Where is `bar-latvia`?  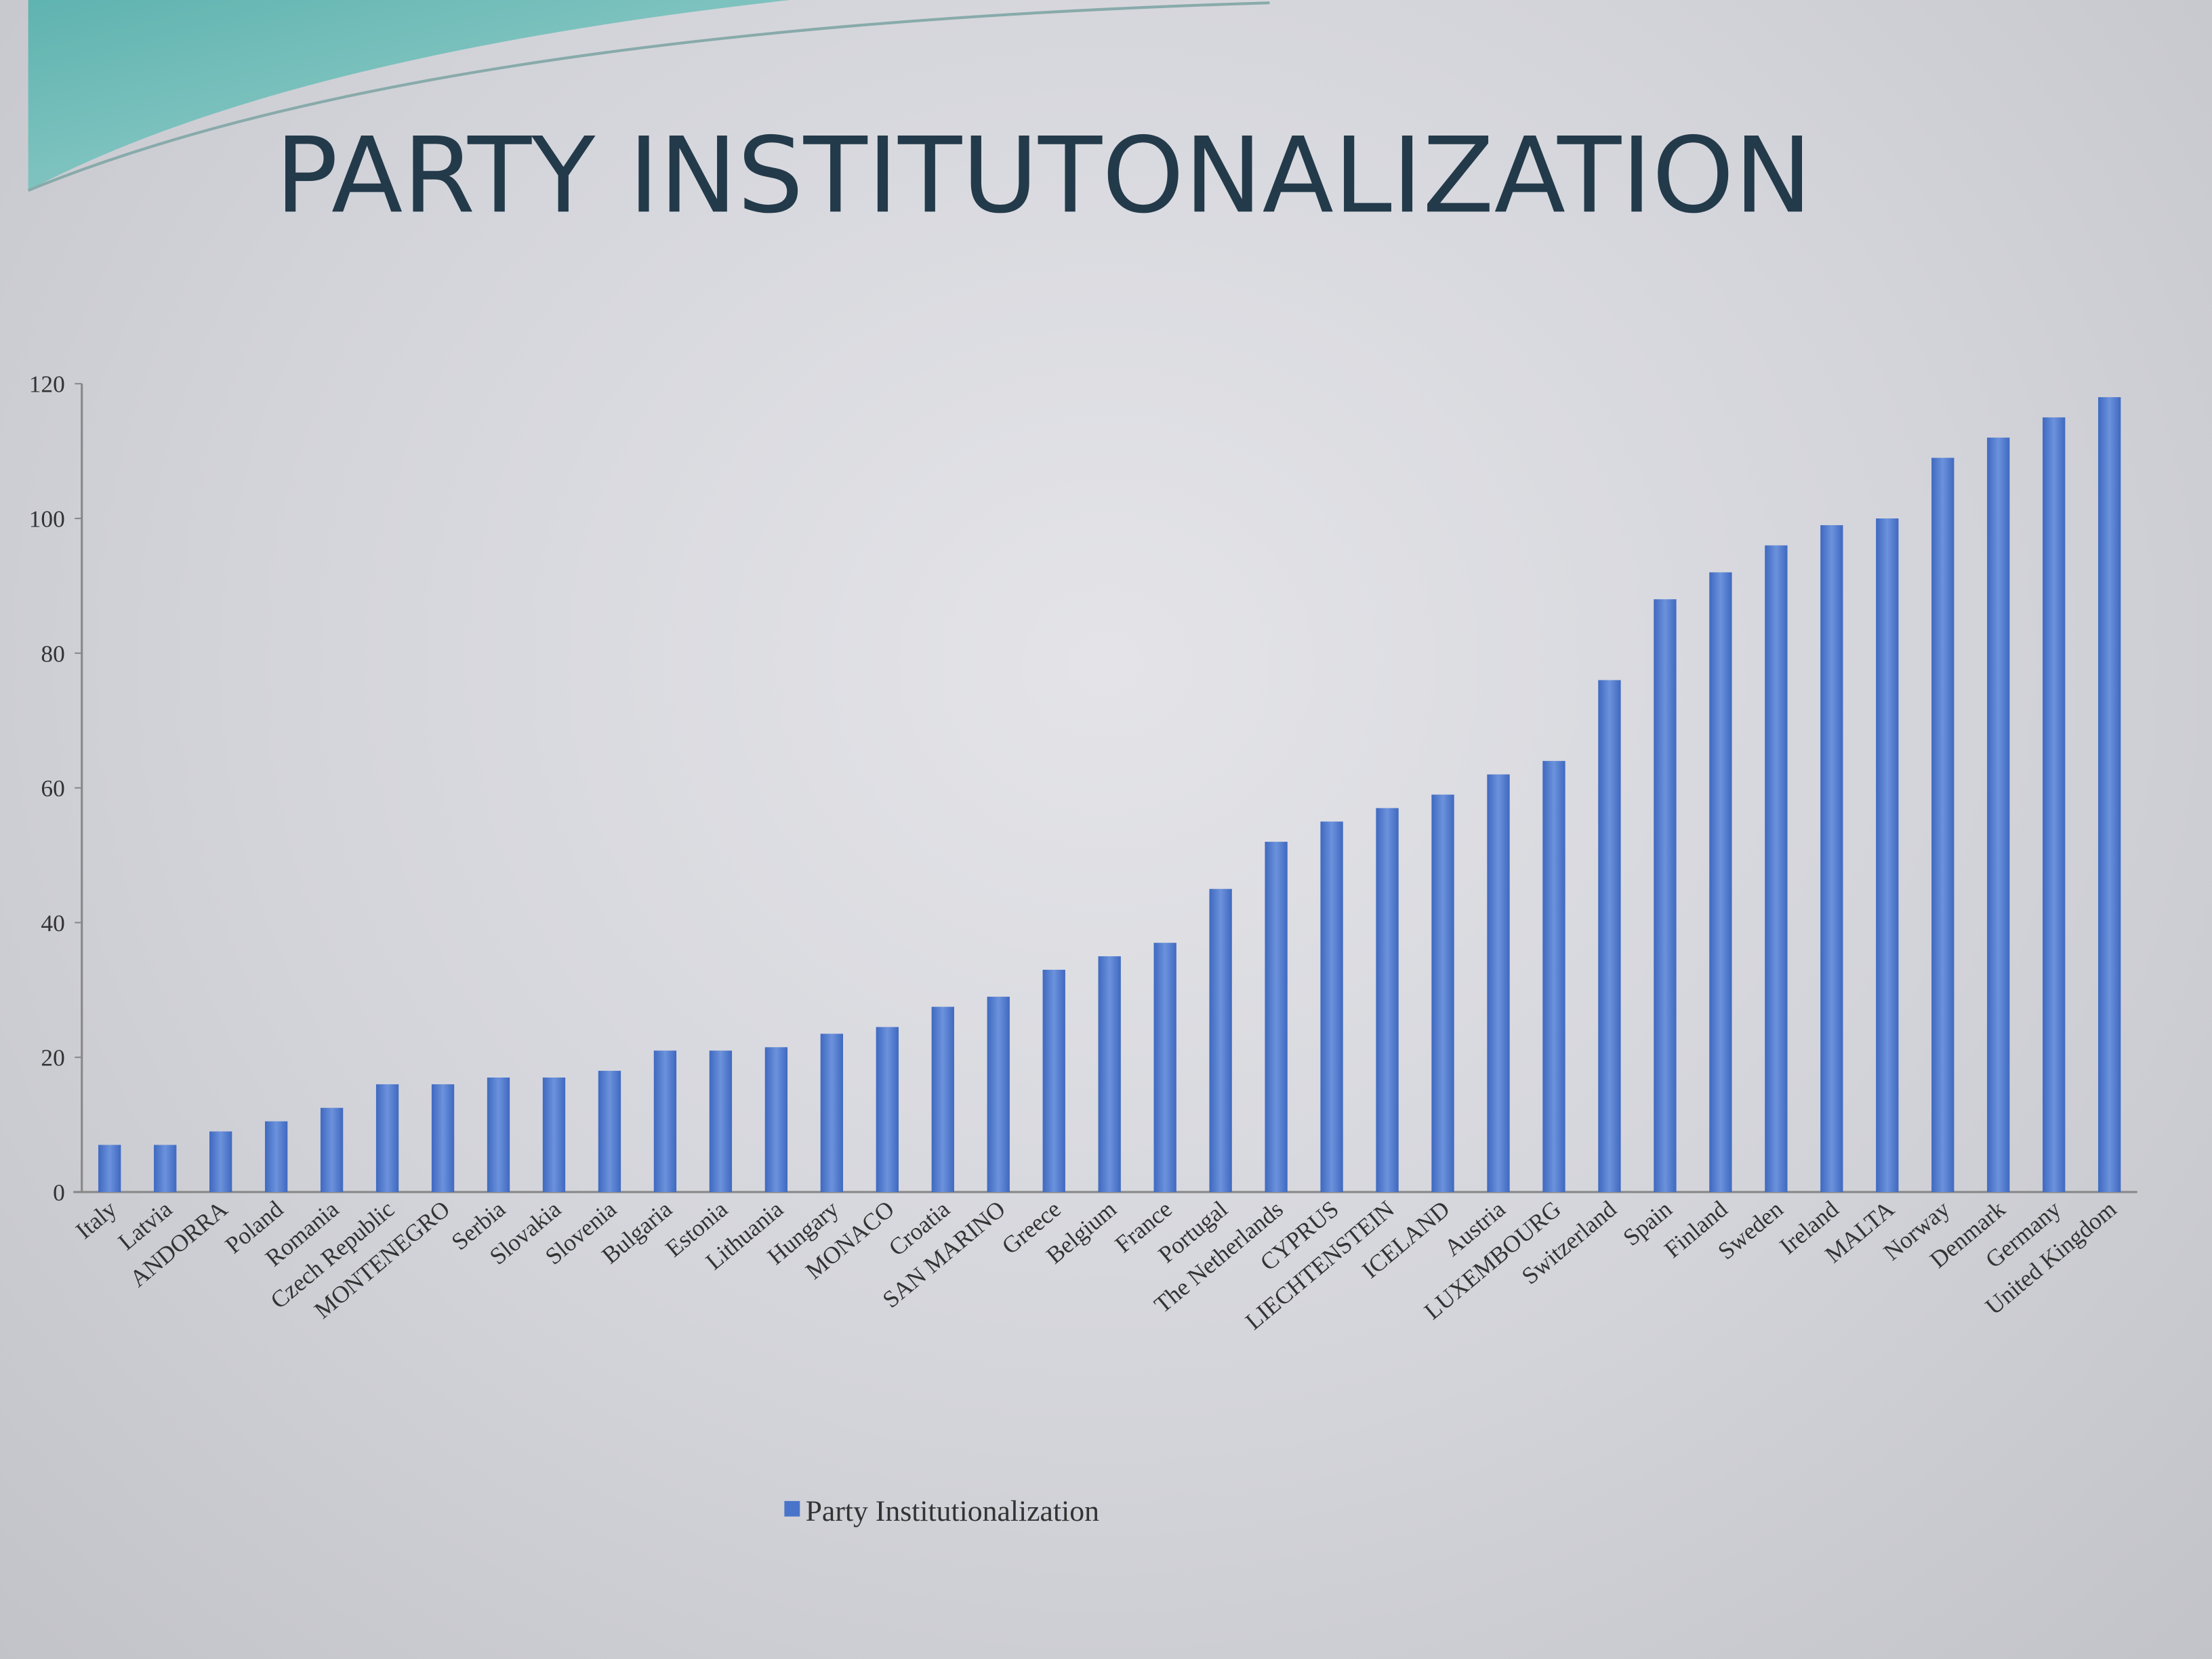 bar-latvia is located at coordinates (165, 1168).